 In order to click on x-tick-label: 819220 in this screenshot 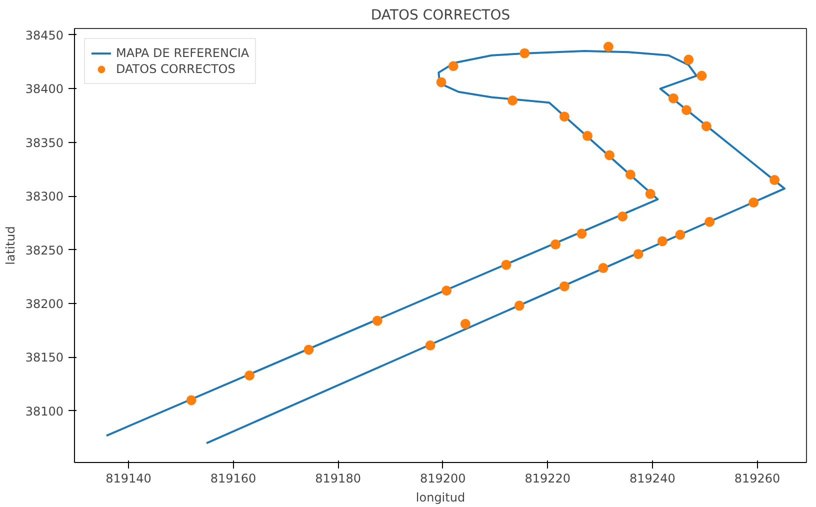, I will do `click(547, 479)`.